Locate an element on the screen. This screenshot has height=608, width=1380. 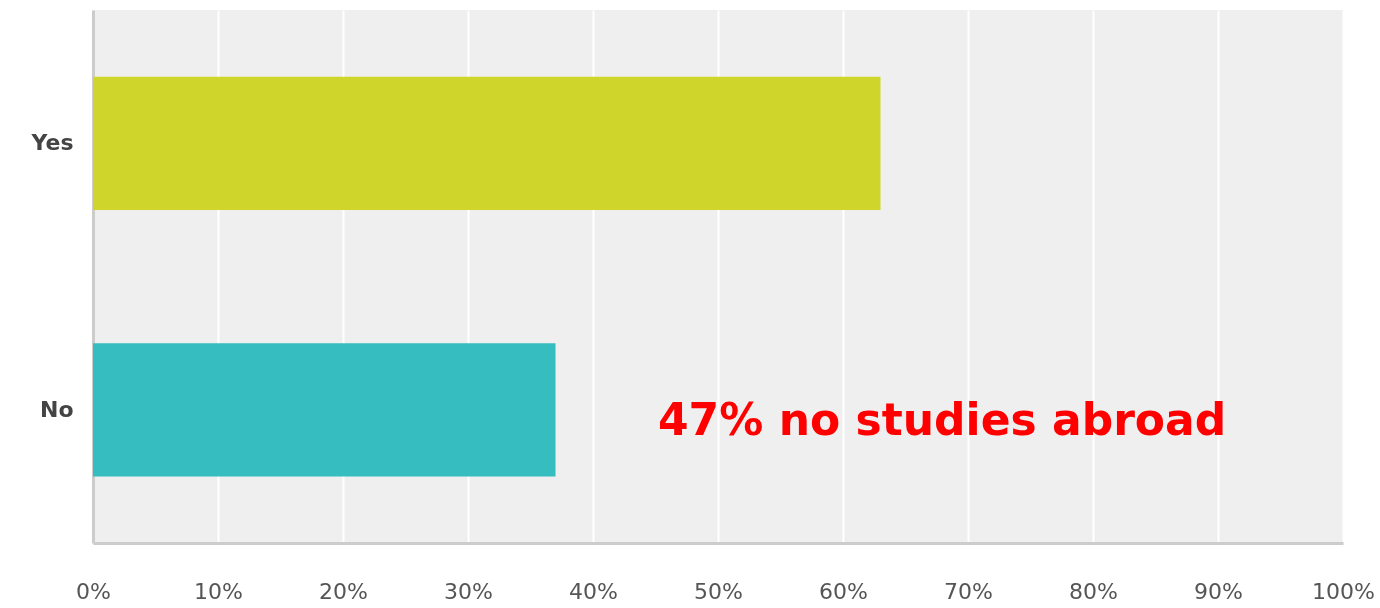
x-tick-label: 100% is located at coordinates (1343, 591).